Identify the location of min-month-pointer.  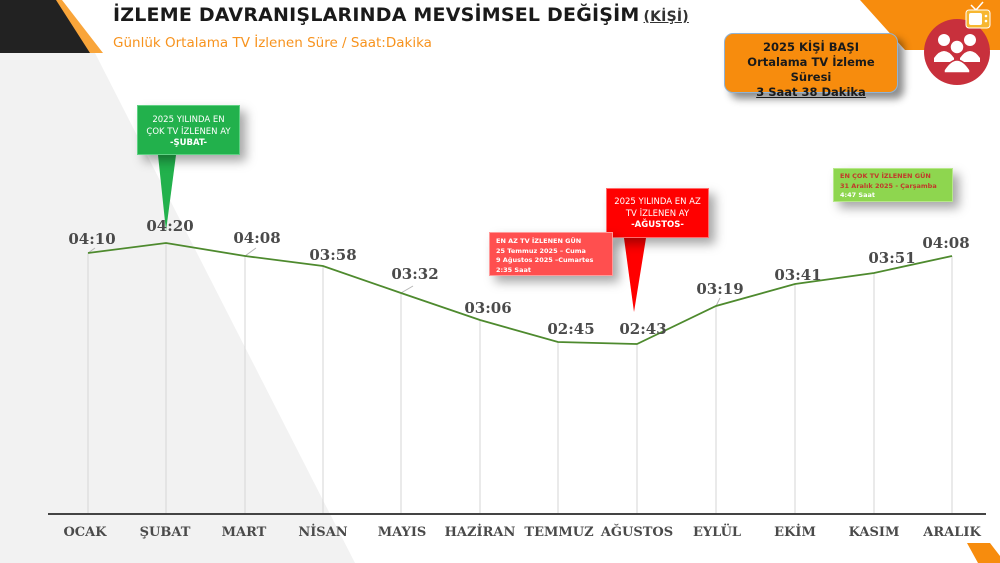
(635, 275).